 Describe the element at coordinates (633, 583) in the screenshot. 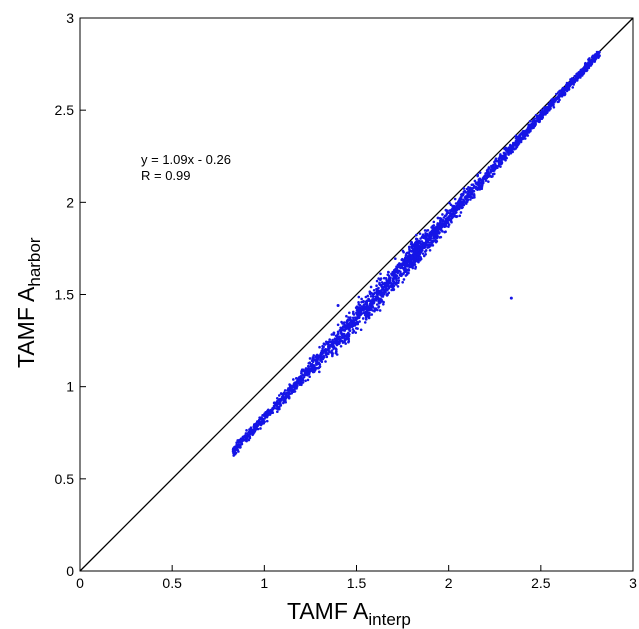

I see `x-tick-label: 3` at that location.